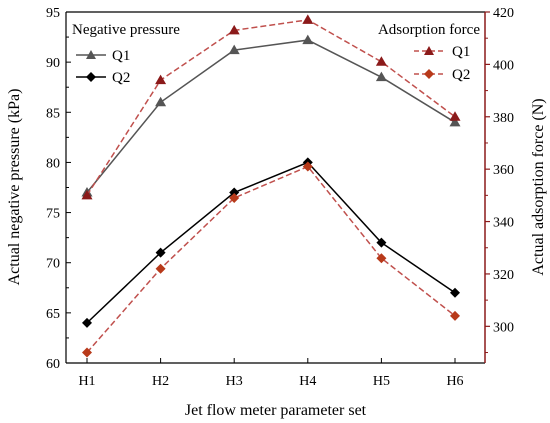 This screenshot has width=550, height=423. What do you see at coordinates (307, 381) in the screenshot?
I see `x-tick-label: H4` at bounding box center [307, 381].